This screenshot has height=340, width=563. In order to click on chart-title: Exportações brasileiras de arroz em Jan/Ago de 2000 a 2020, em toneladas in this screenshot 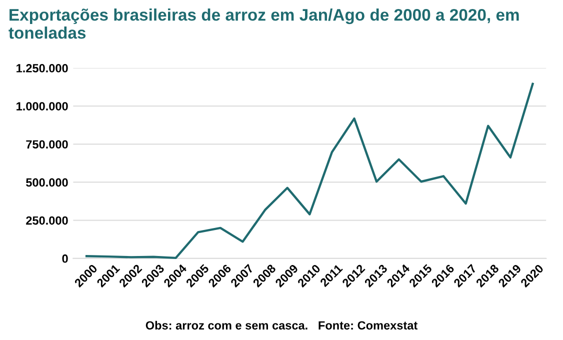, I will do `click(263, 23)`.